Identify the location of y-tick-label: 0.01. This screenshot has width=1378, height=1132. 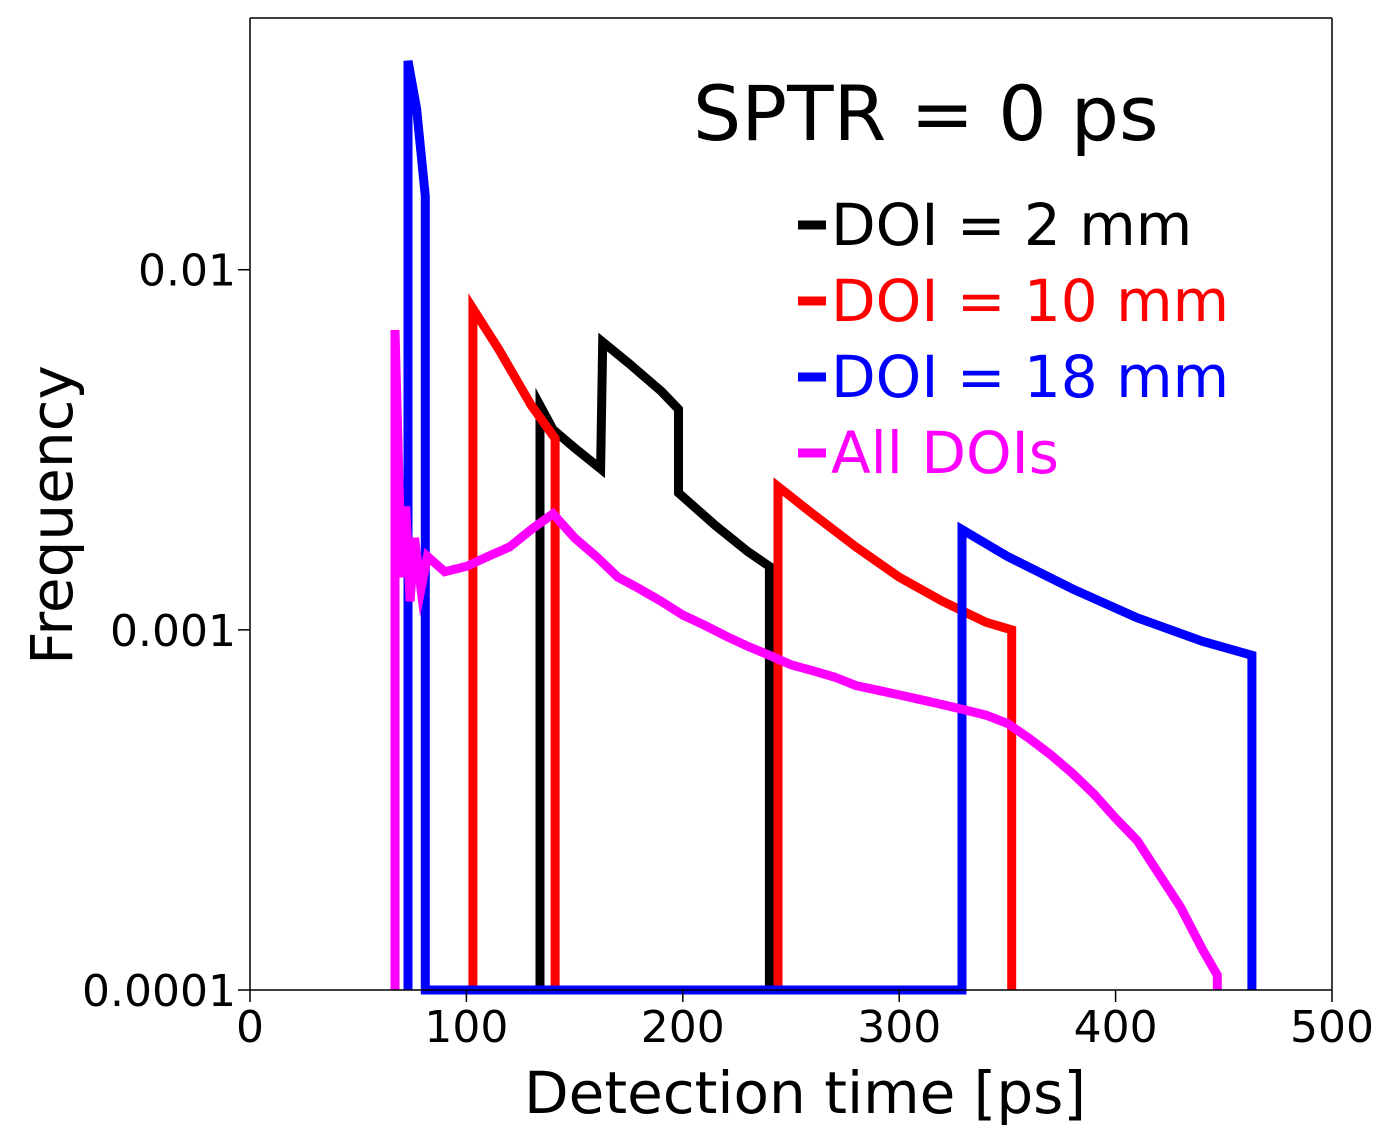
(187, 271).